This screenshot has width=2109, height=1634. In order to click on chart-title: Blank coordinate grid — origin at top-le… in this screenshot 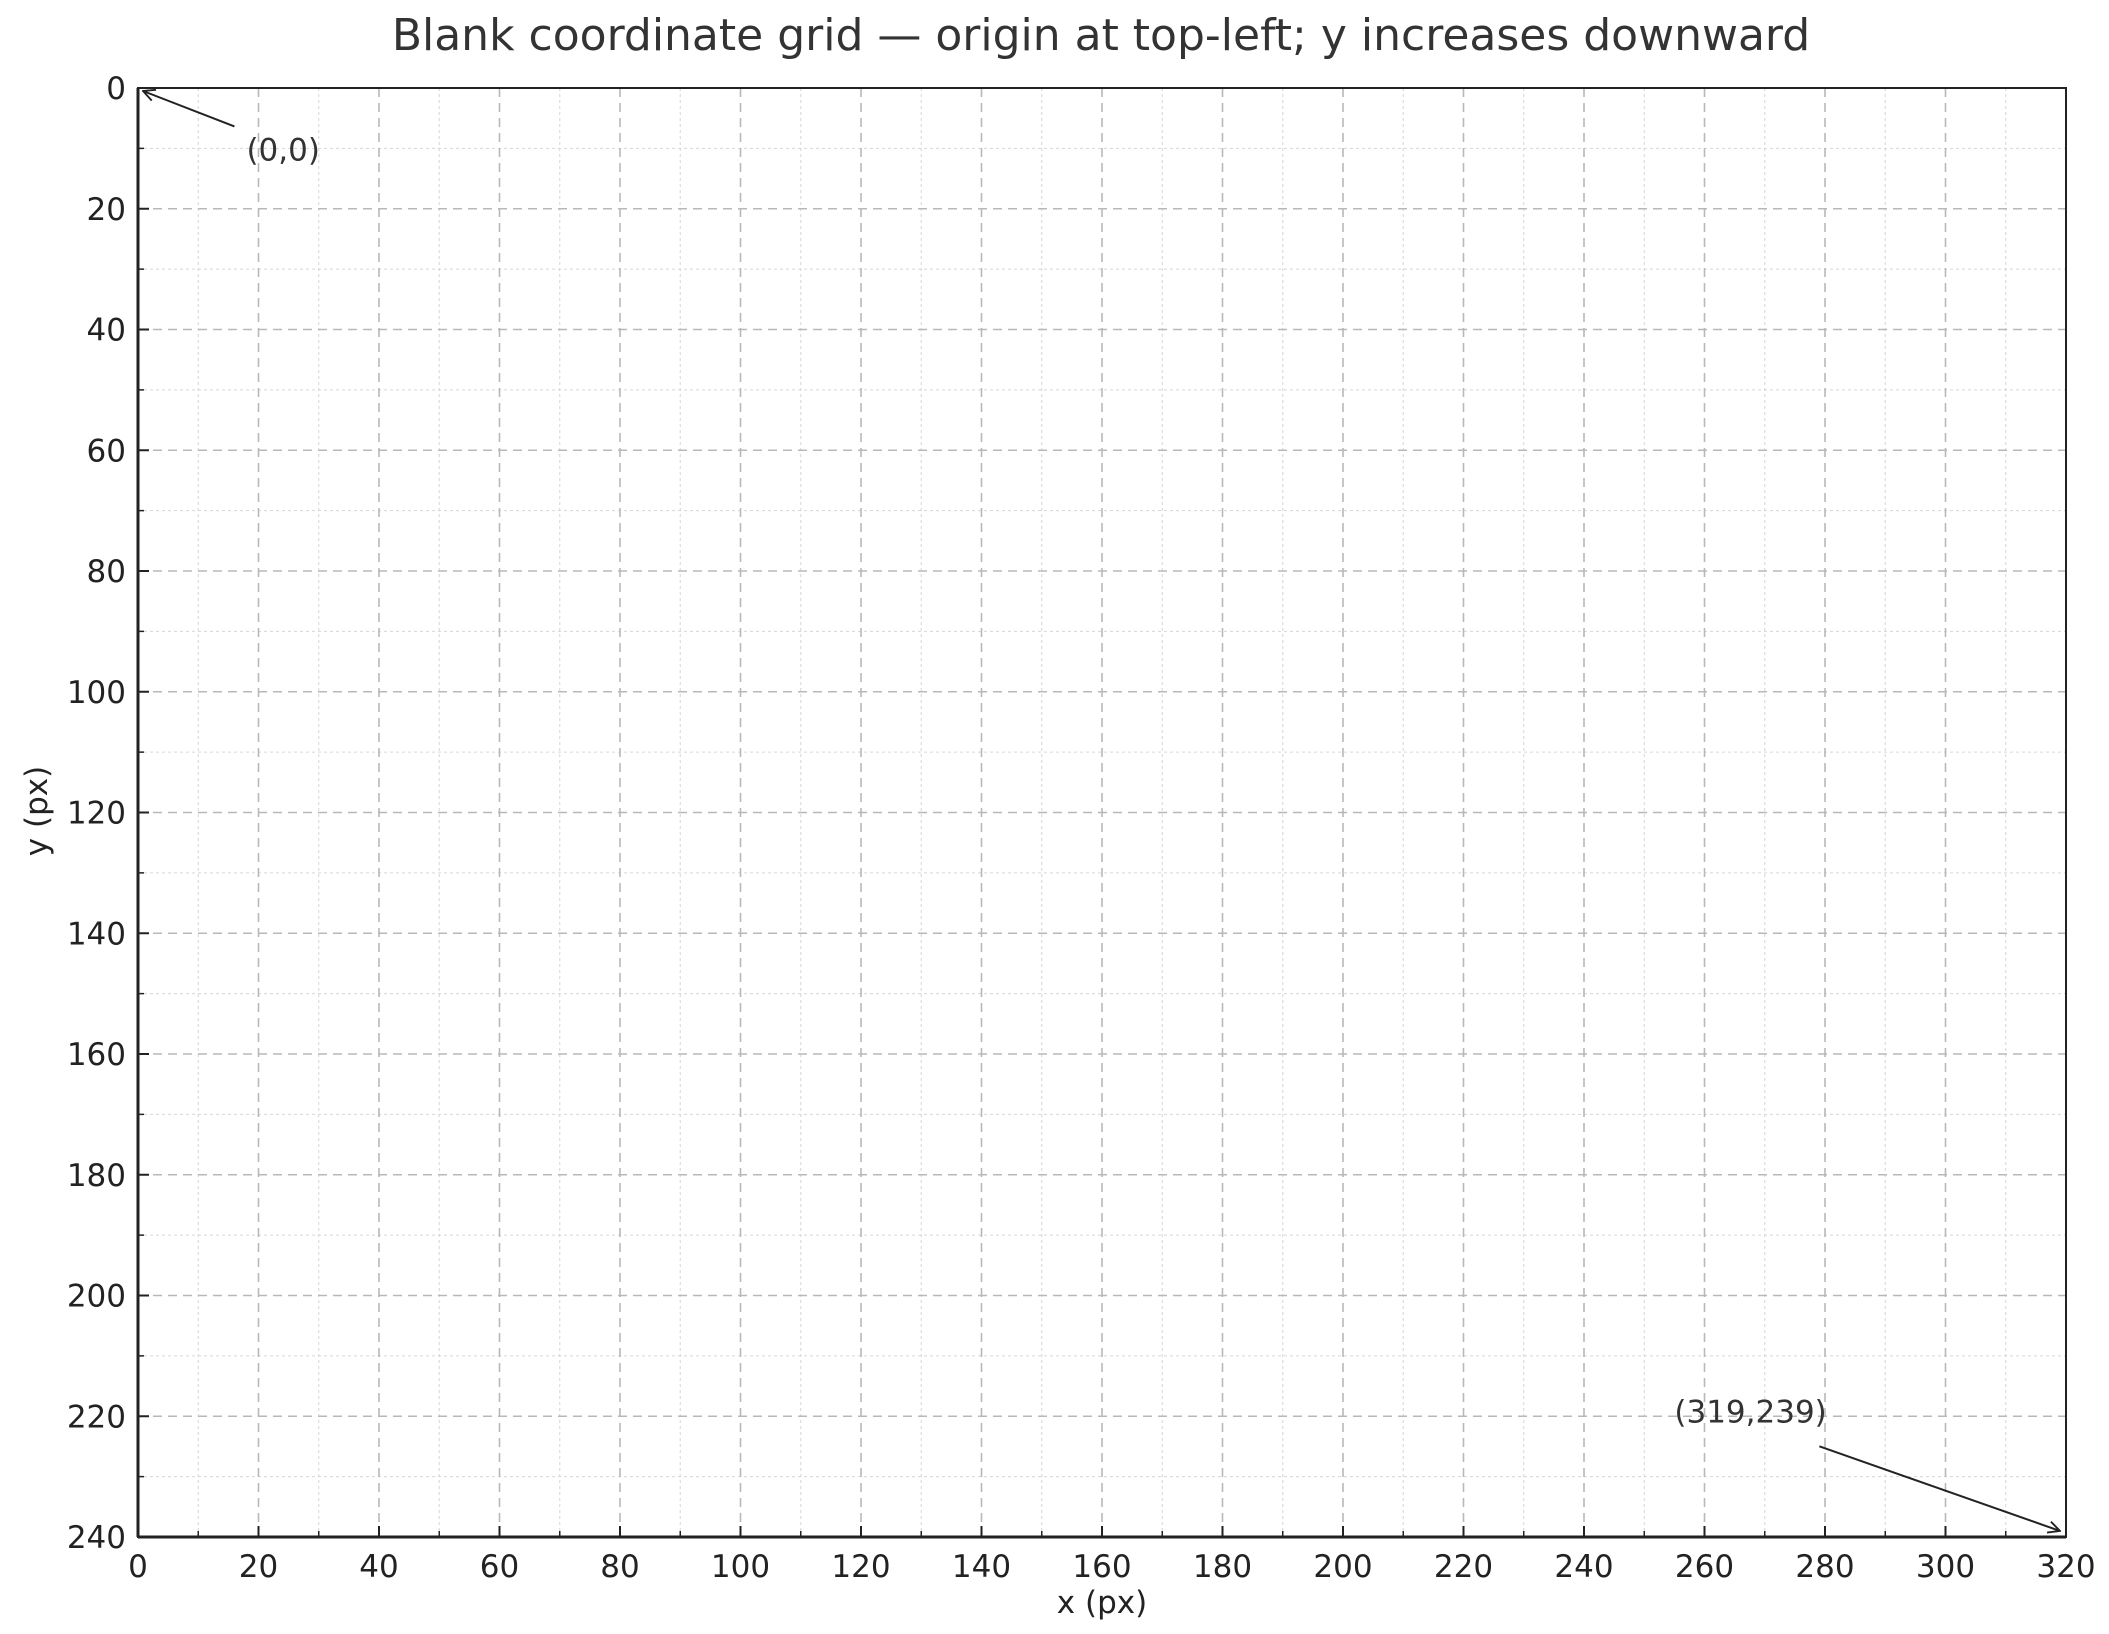, I will do `click(1101, 35)`.